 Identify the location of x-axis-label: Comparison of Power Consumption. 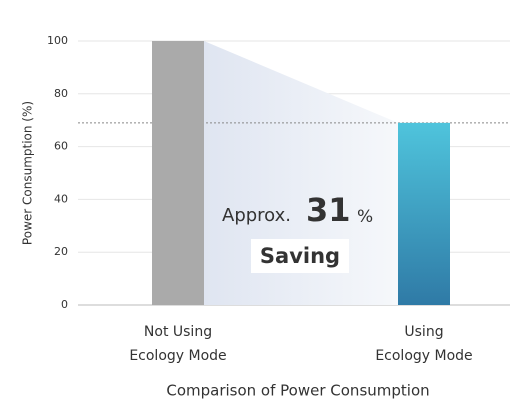
(297, 391).